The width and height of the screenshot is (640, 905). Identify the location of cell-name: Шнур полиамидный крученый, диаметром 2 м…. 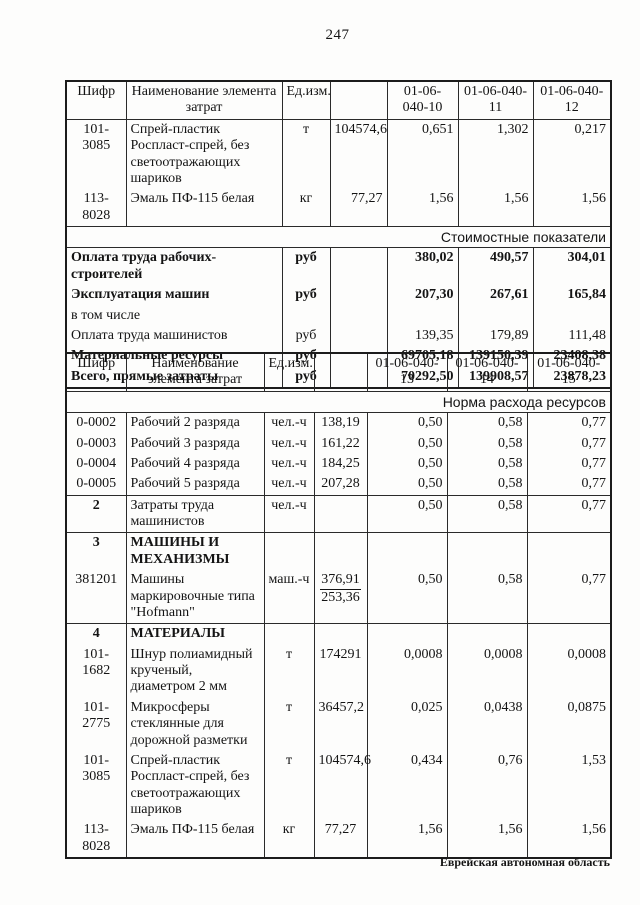
(195, 671).